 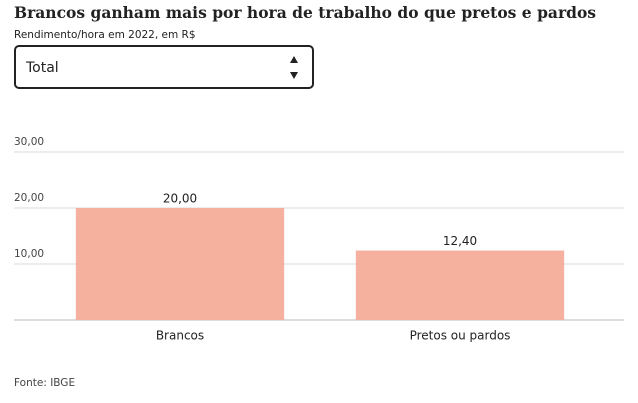 What do you see at coordinates (460, 241) in the screenshot?
I see `value-label: 12,40` at bounding box center [460, 241].